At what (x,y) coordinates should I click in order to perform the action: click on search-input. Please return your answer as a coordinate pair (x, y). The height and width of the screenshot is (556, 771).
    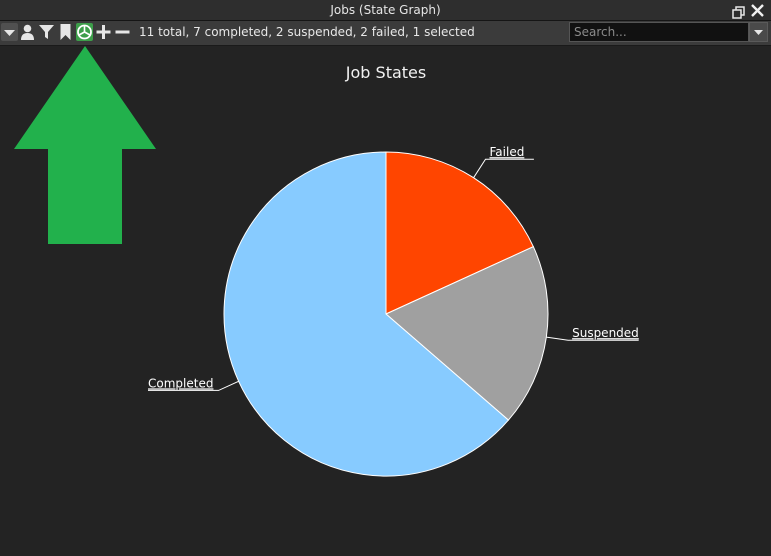
    Looking at the image, I should click on (659, 32).